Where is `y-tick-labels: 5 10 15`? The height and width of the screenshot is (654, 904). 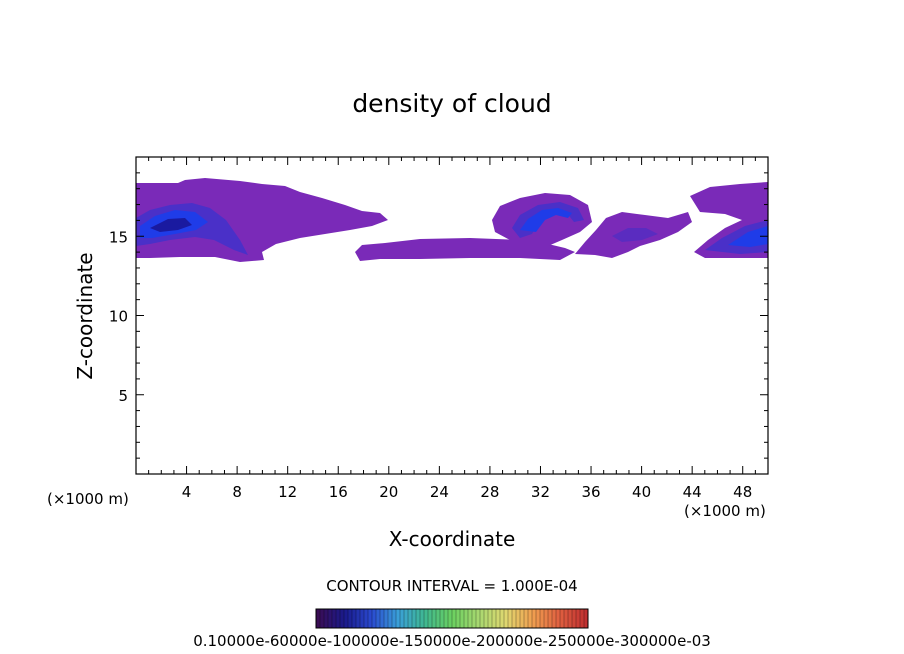 y-tick-labels: 5 10 15 is located at coordinates (118, 316).